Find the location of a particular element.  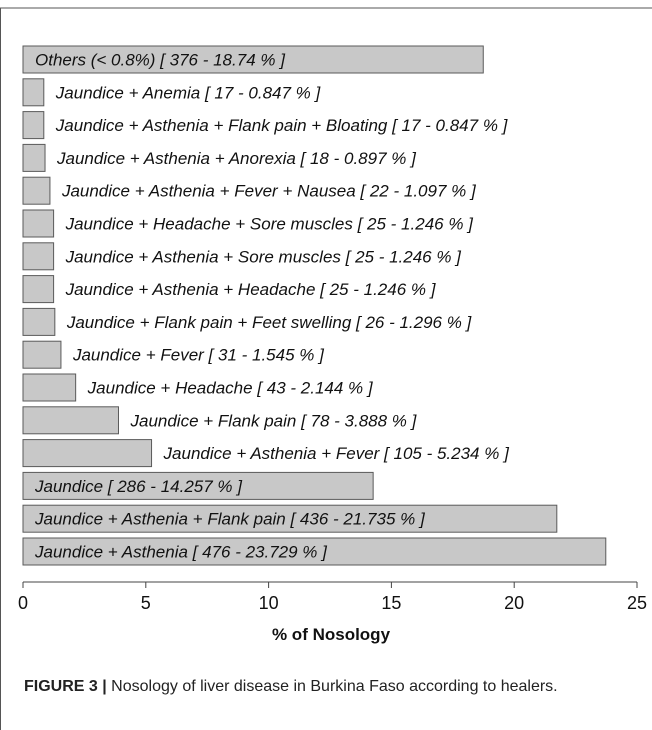

x-tick-label: 20 is located at coordinates (514, 603).